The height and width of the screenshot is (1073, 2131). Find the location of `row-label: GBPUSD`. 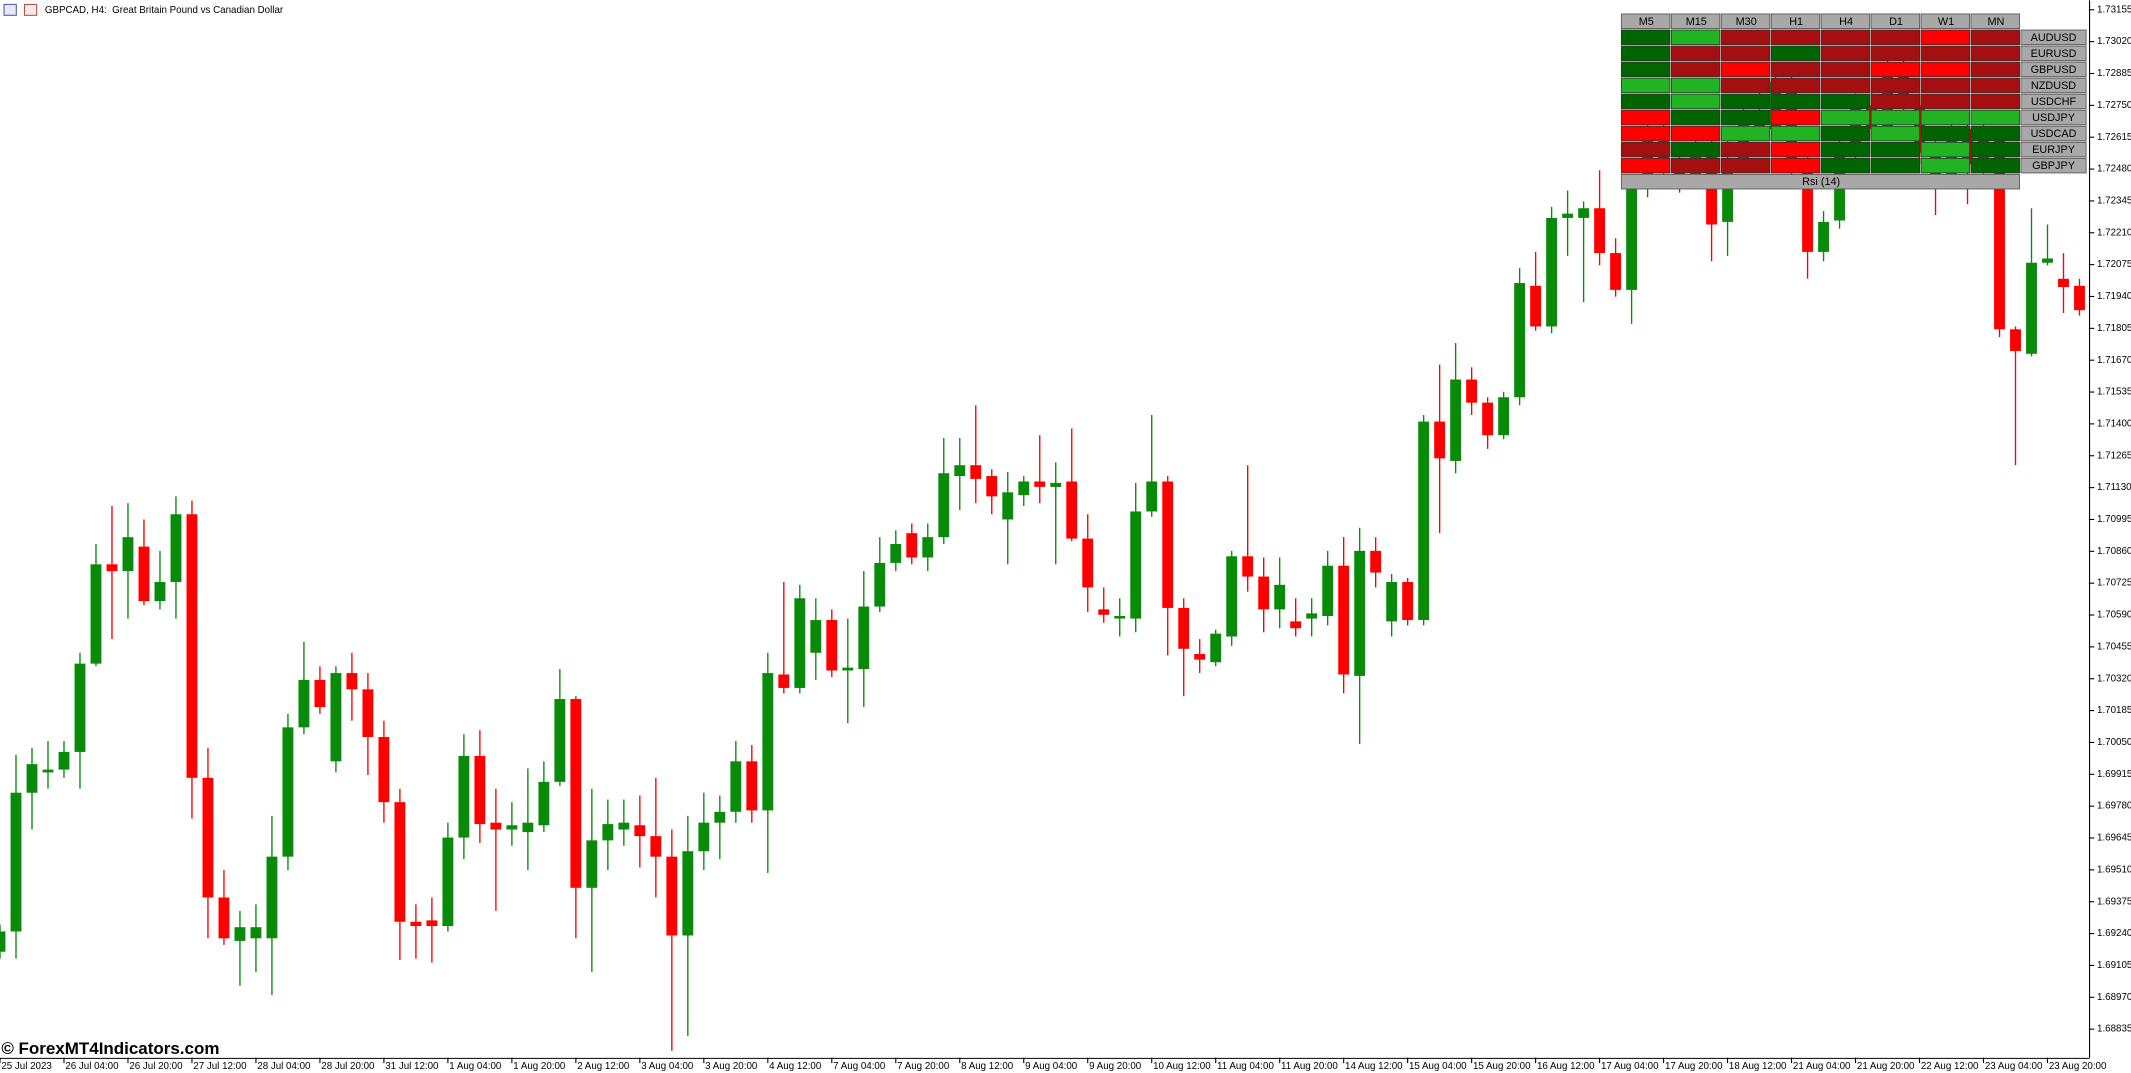

row-label: GBPUSD is located at coordinates (2054, 70).